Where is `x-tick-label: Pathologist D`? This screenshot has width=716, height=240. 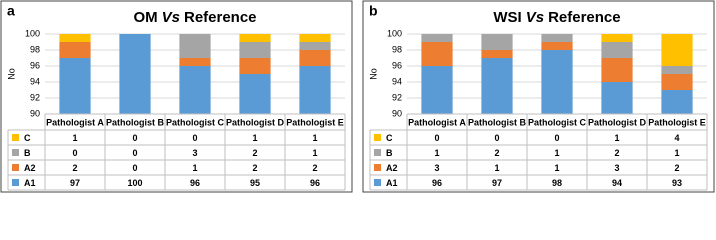 x-tick-label: Pathologist D is located at coordinates (617, 122).